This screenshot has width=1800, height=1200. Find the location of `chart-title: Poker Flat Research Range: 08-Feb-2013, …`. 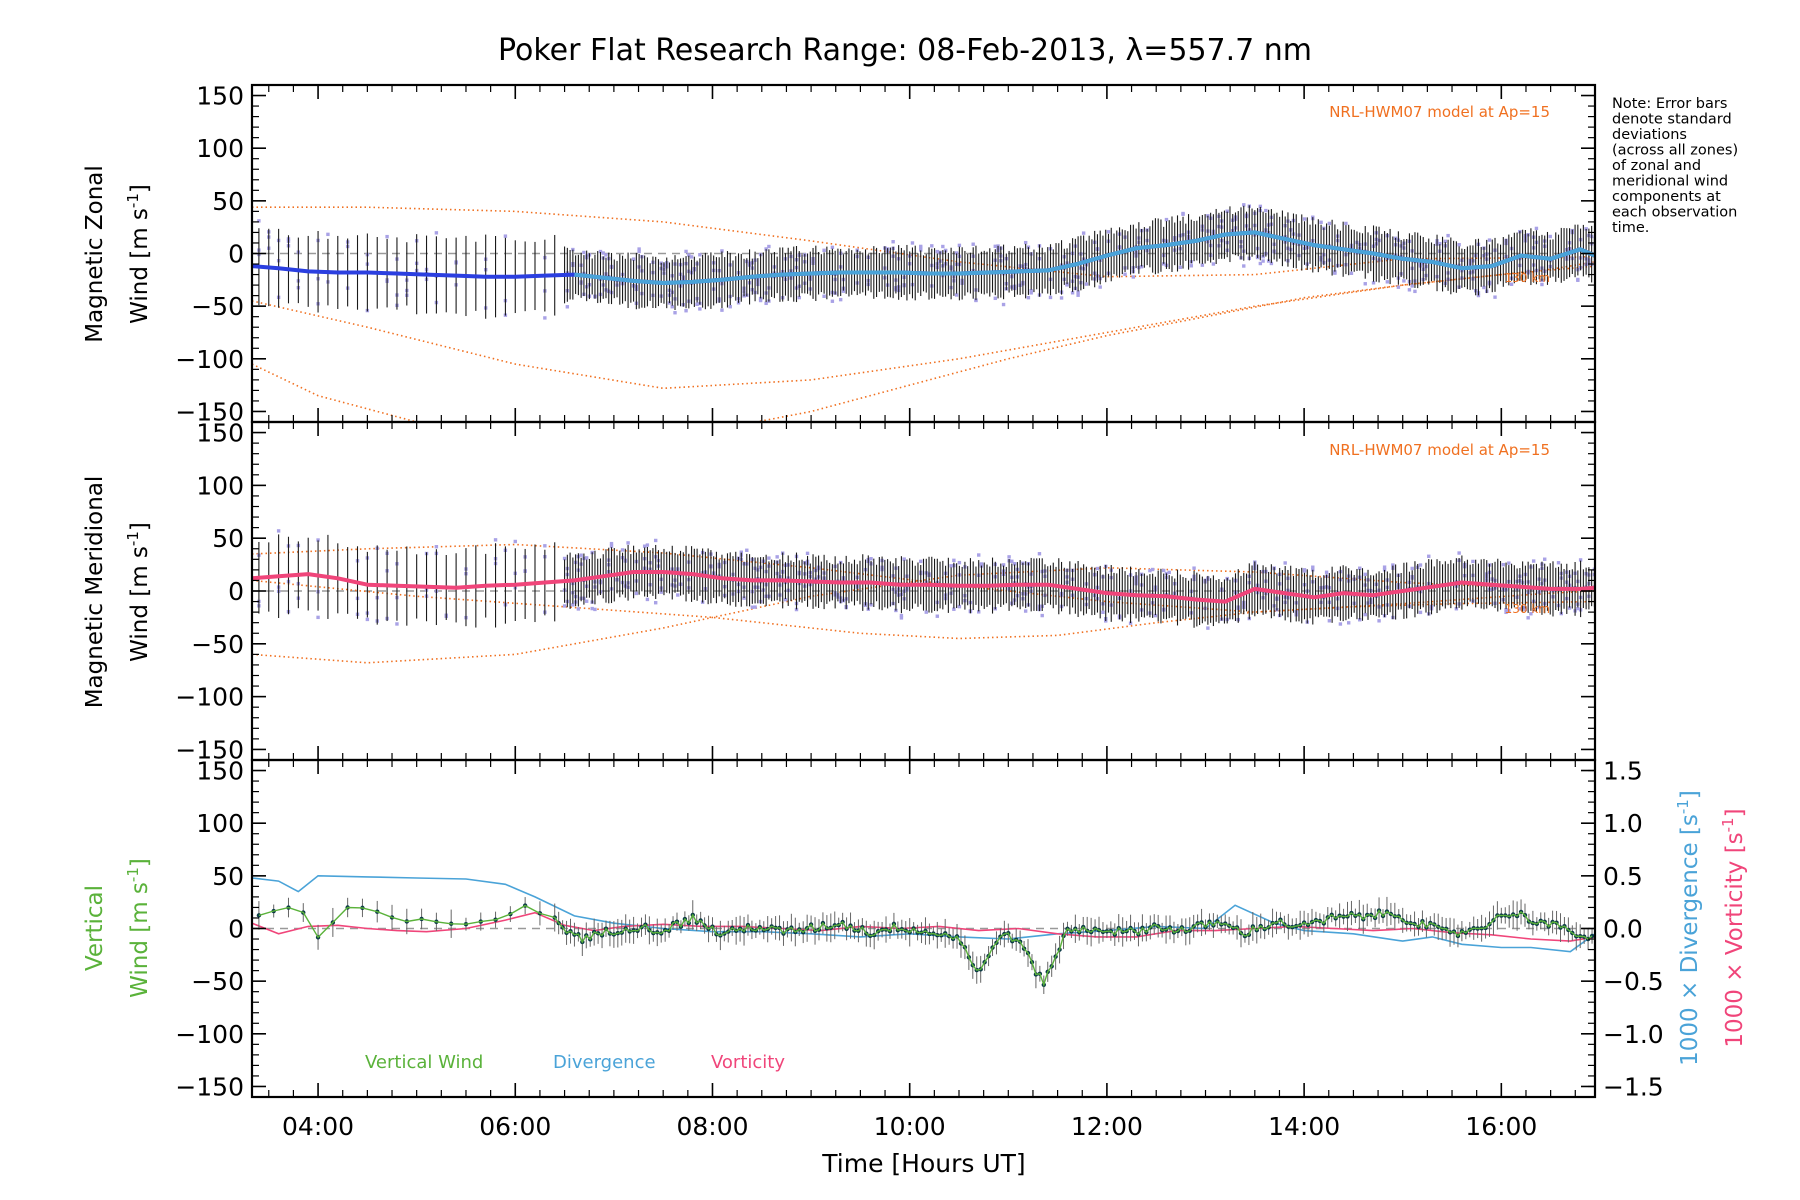

chart-title: Poker Flat Research Range: 08-Feb-2013, … is located at coordinates (905, 50).